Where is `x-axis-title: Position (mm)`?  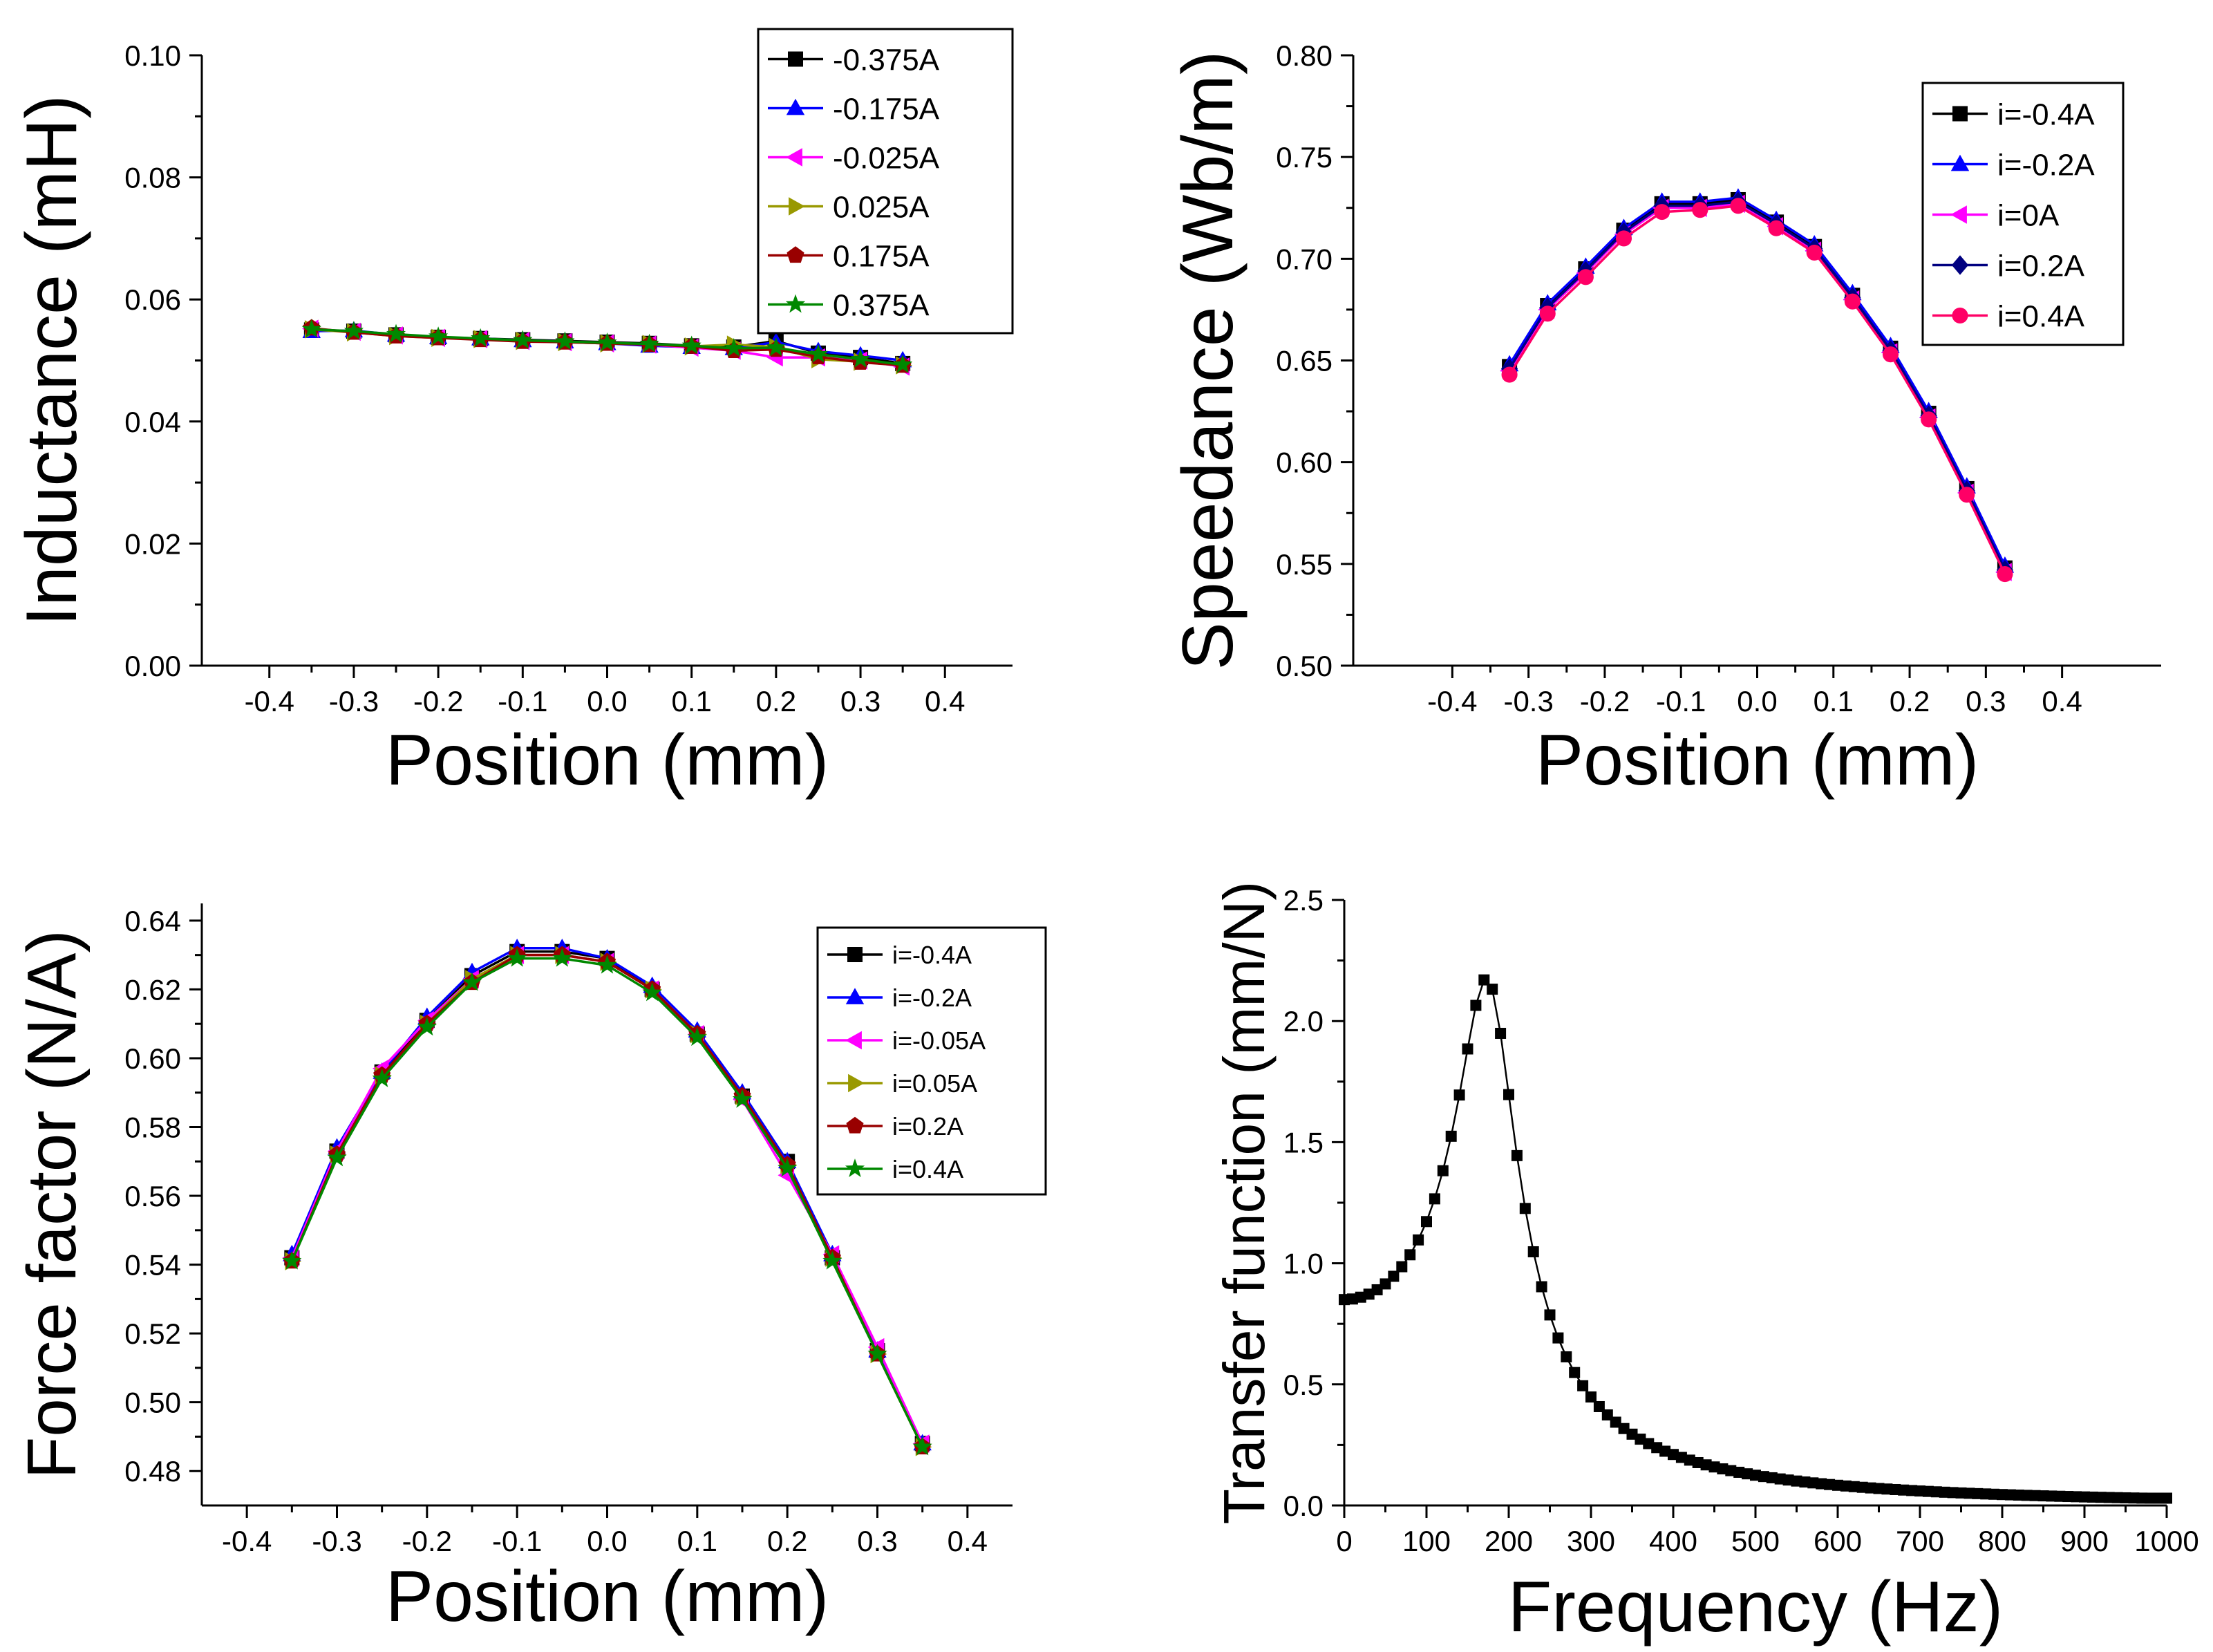
x-axis-title: Position (mm) is located at coordinates (607, 1597).